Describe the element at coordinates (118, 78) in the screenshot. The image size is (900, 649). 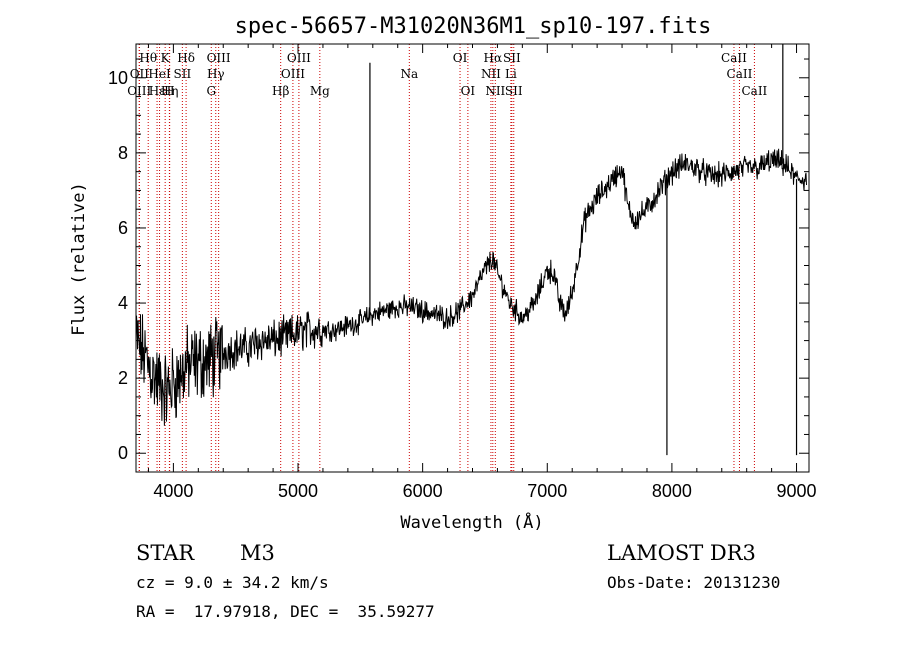
I see `y-tick-label: 10` at that location.